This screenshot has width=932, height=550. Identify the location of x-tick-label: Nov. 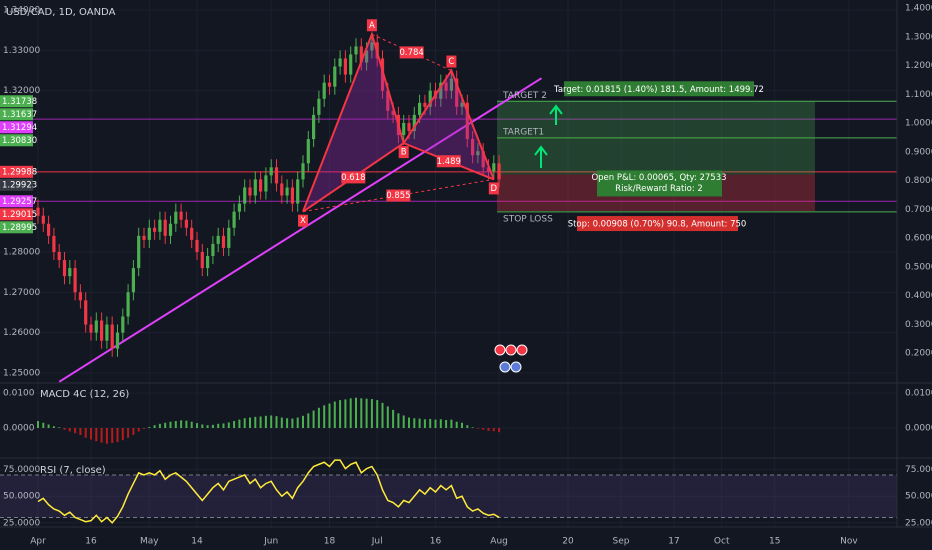
(849, 542).